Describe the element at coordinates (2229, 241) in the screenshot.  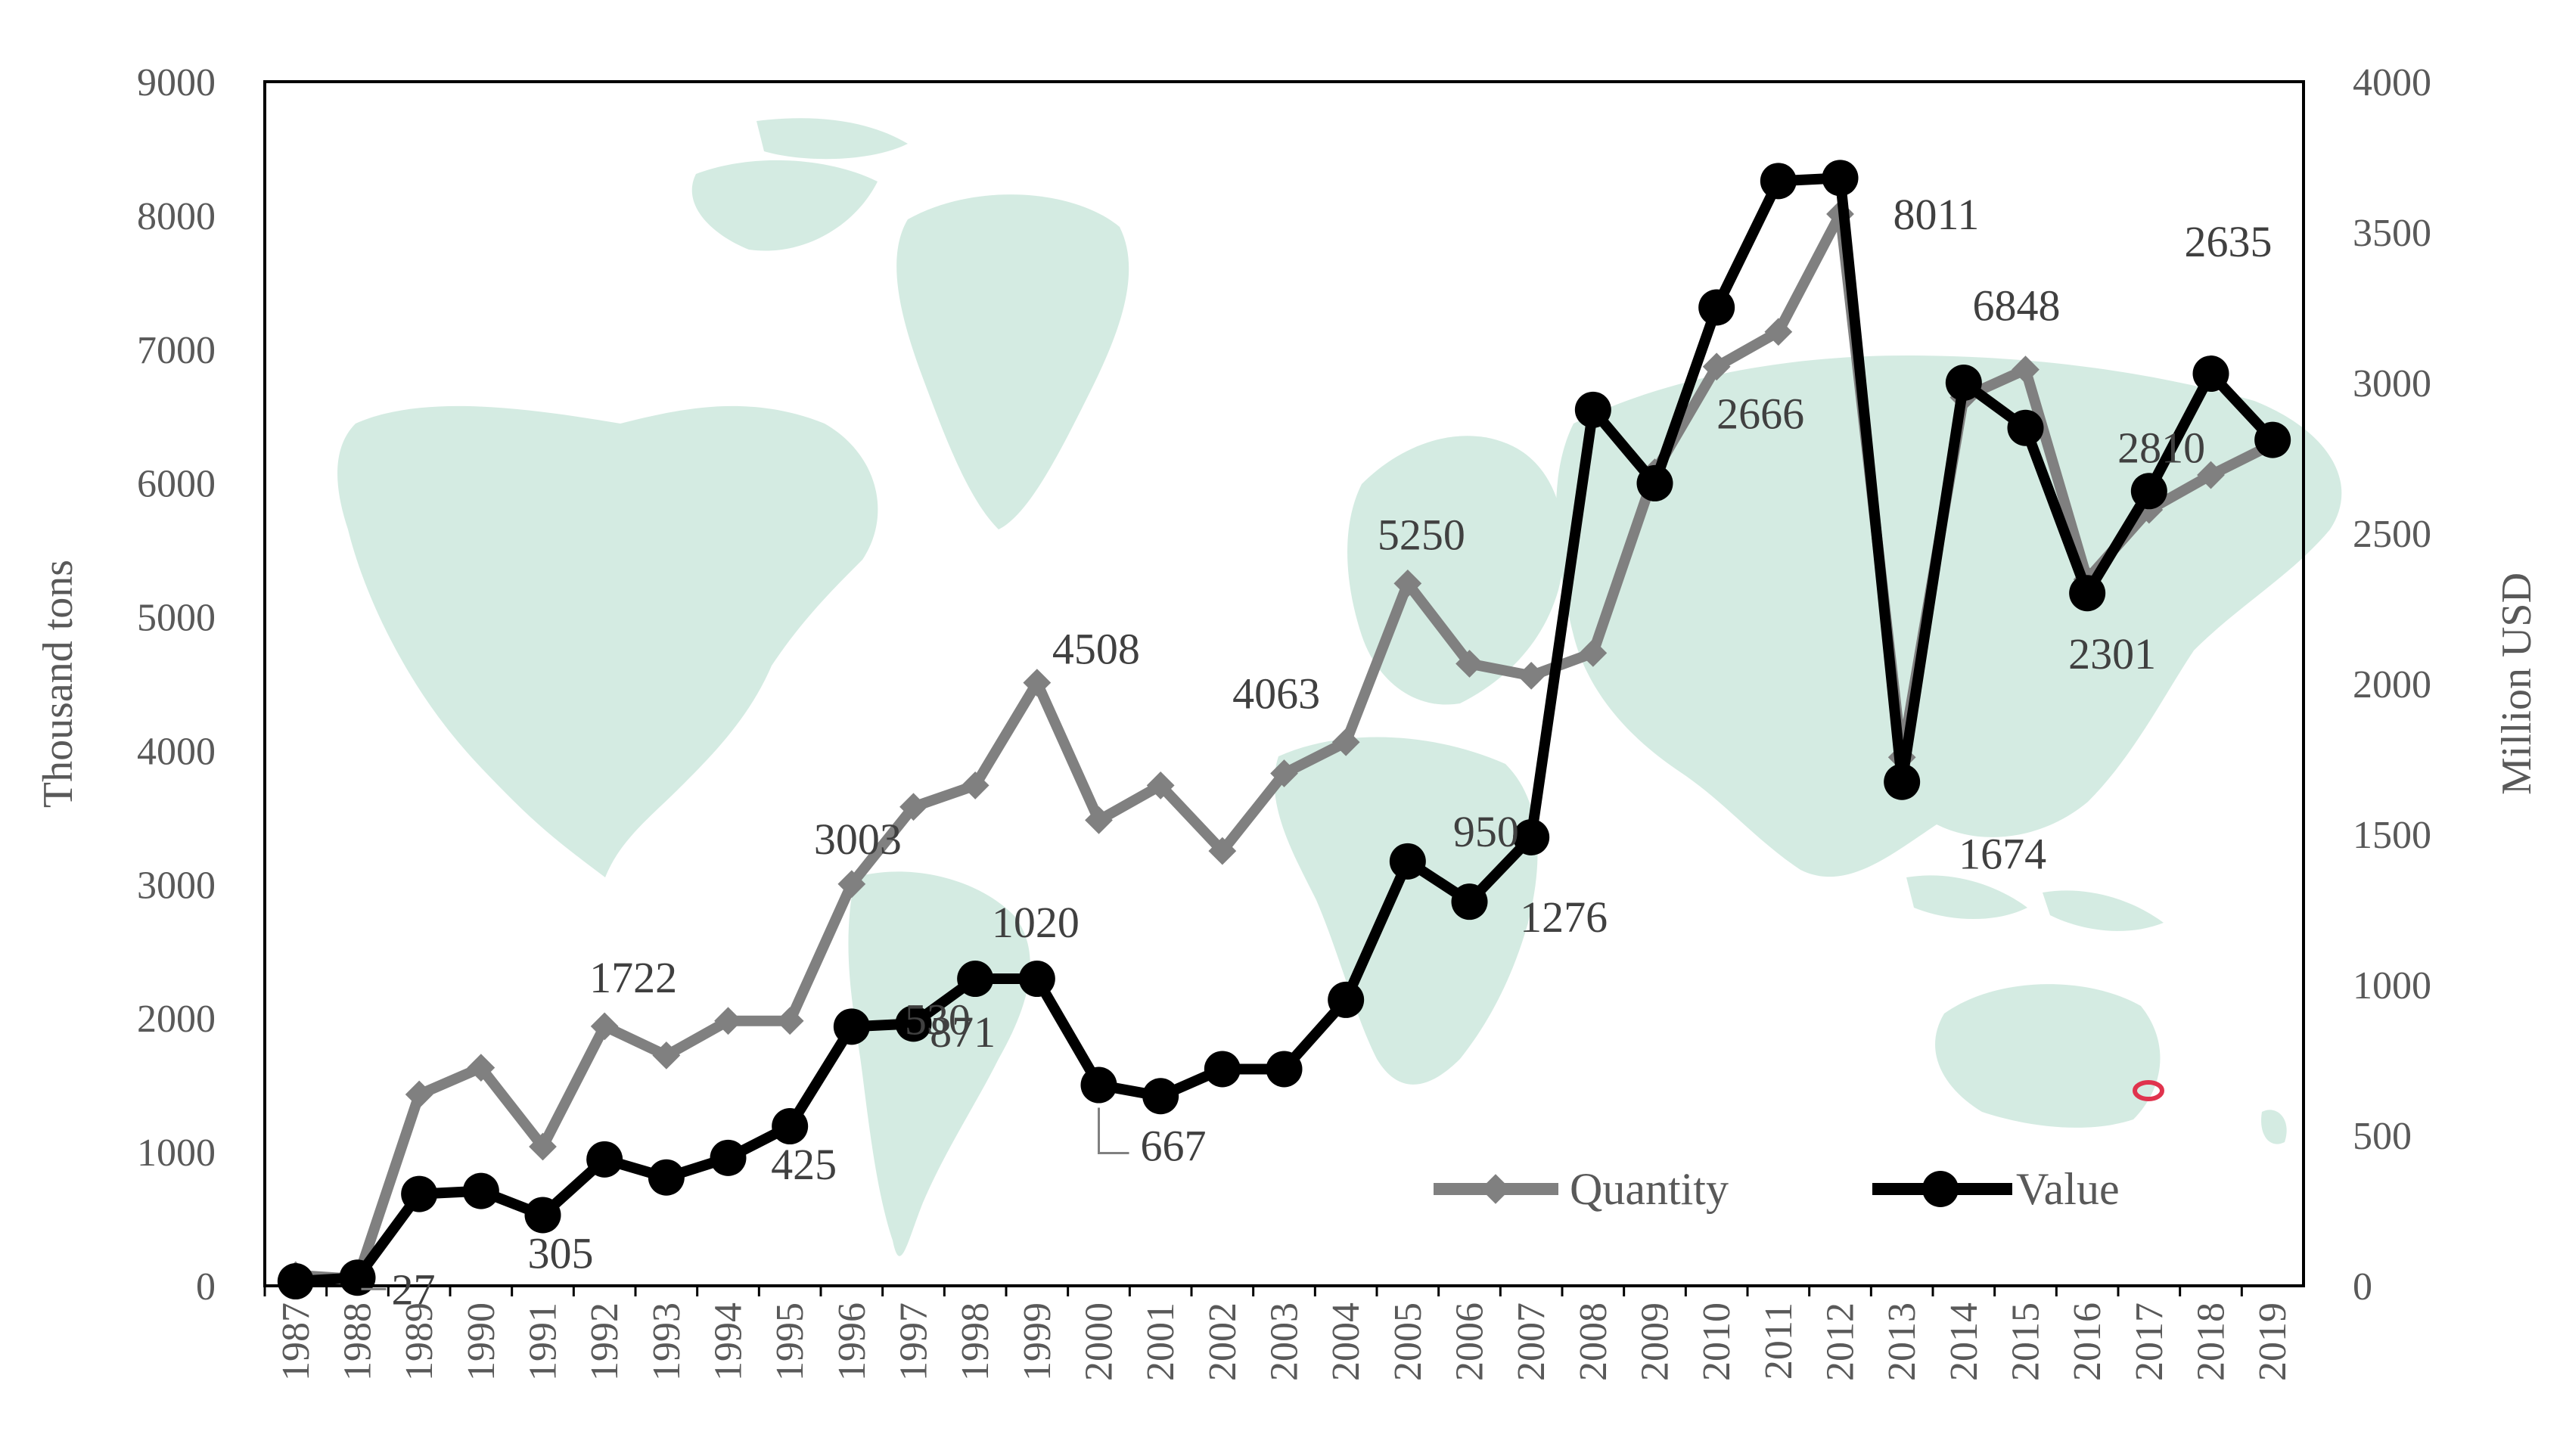
I see `value-data-label: 2635` at that location.